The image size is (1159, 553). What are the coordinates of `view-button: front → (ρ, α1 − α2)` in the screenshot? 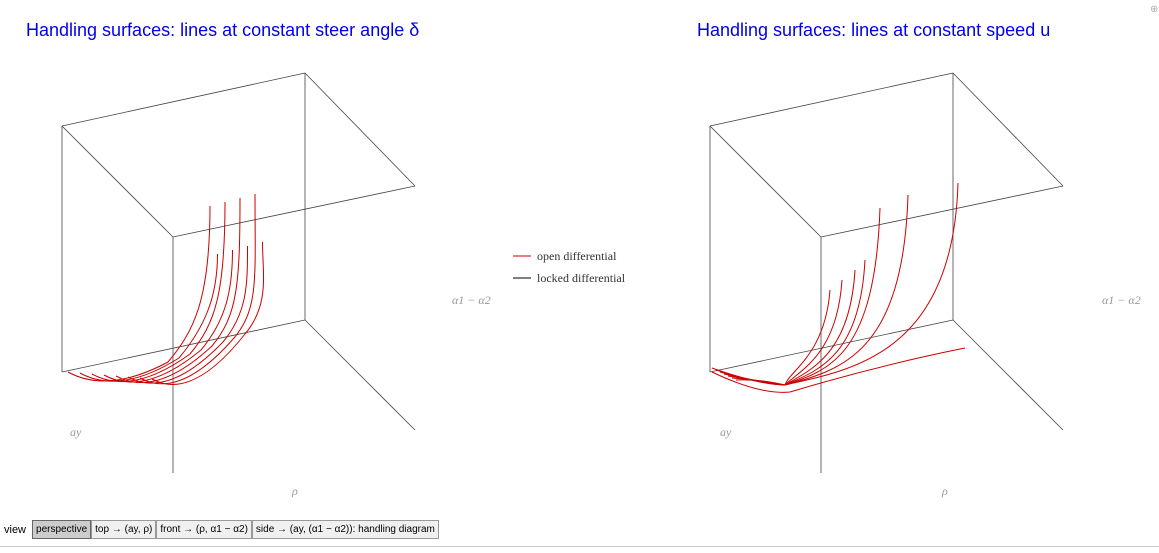 It's located at (204, 529).